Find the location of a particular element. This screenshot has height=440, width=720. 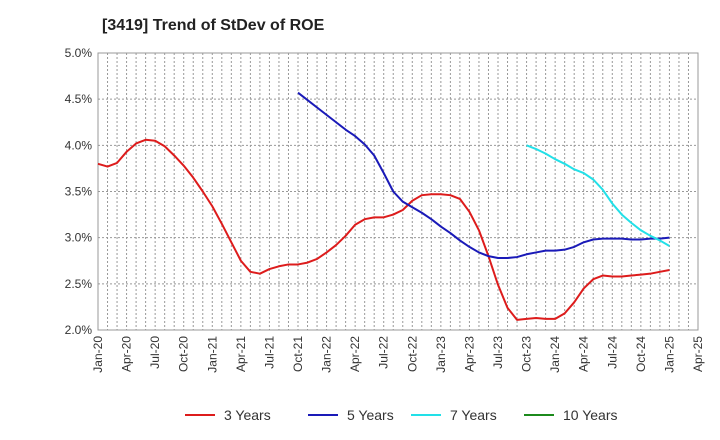

x-tick-label: Apr-21 is located at coordinates (241, 354).